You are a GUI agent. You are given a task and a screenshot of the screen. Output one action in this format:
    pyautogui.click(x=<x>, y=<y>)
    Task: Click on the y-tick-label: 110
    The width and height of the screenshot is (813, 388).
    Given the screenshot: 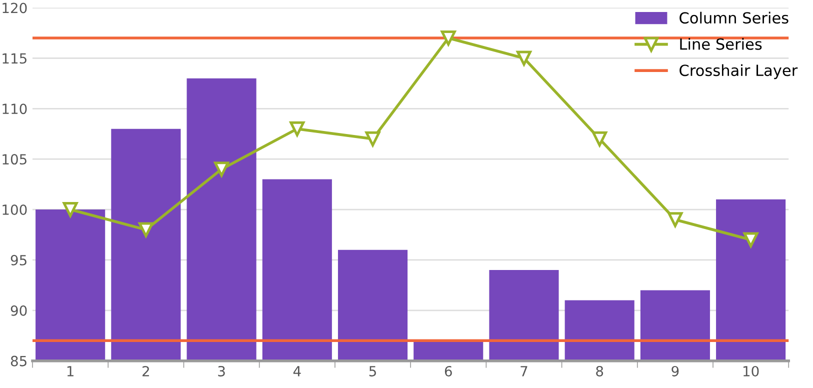 What is the action you would take?
    pyautogui.click(x=14, y=109)
    